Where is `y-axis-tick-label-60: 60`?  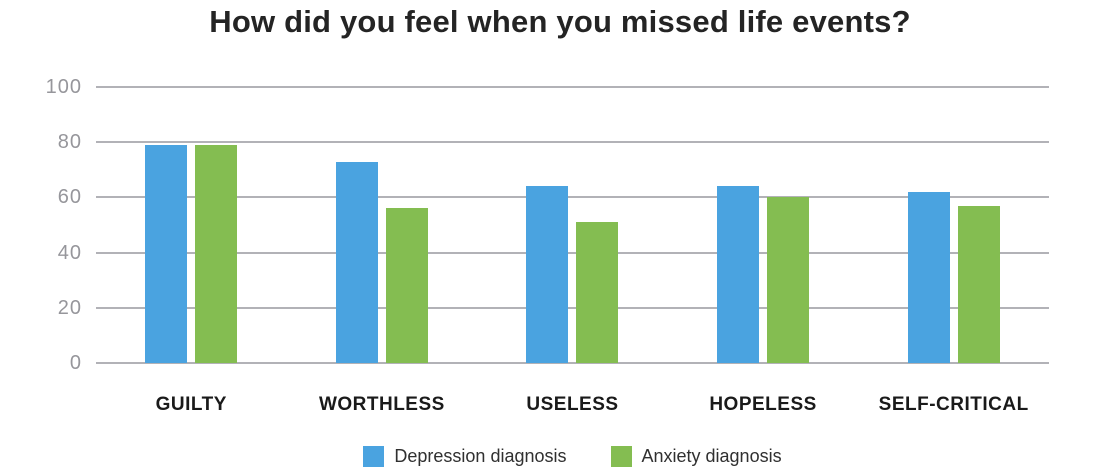
y-axis-tick-label-60: 60 is located at coordinates (69, 197).